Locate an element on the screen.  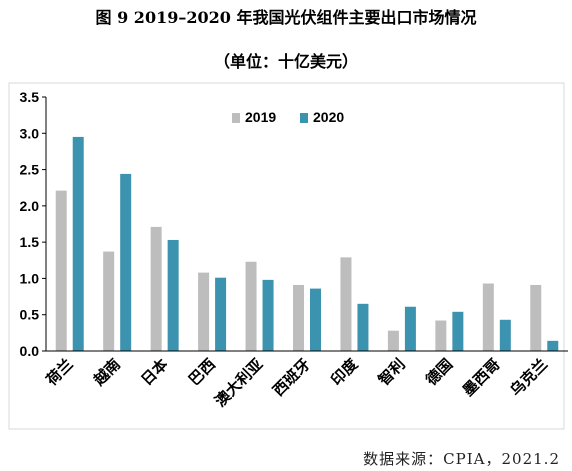
x-category-label: 日本 is located at coordinates (155, 372).